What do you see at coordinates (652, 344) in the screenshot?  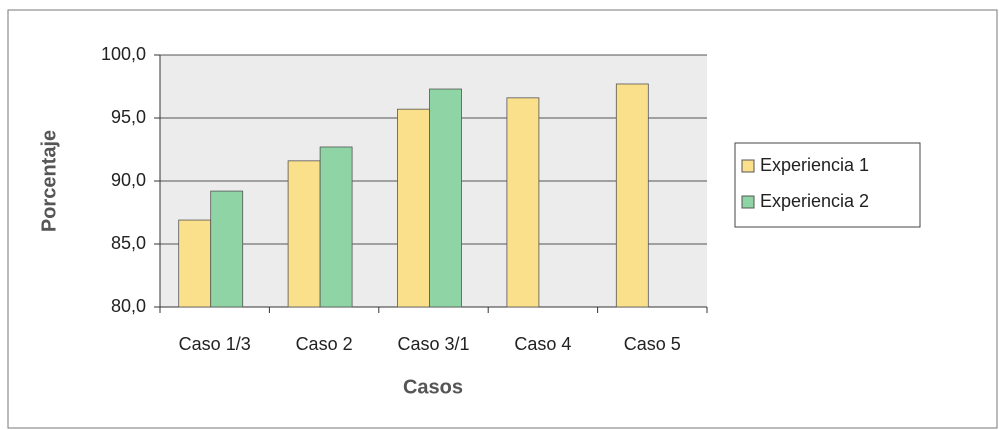 I see `x-tick-label: Caso 5` at bounding box center [652, 344].